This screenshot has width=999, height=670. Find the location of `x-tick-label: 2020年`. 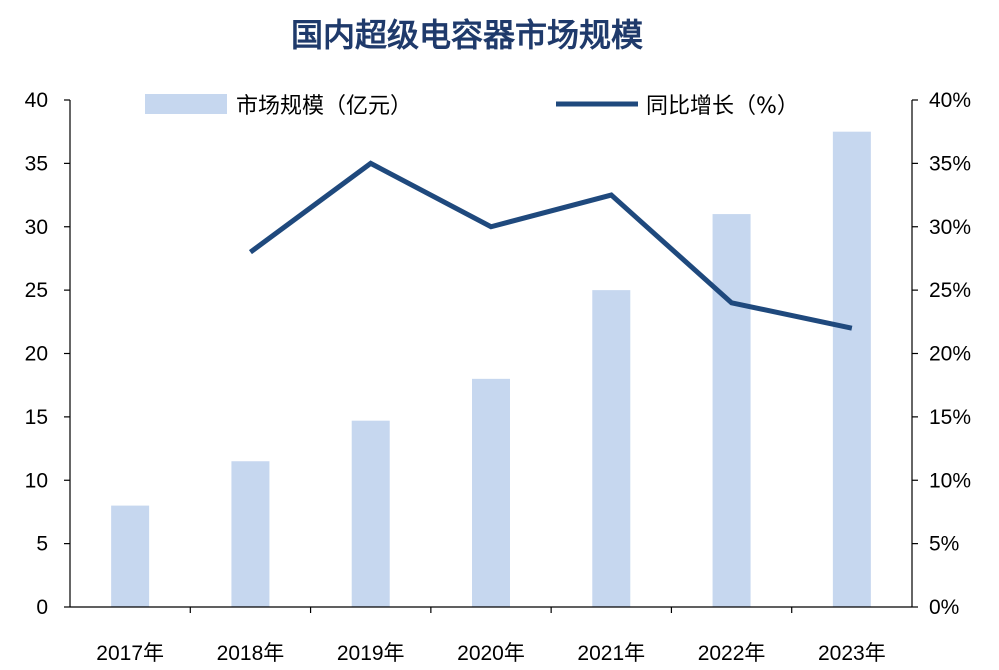

x-tick-label: 2020年 is located at coordinates (491, 653).